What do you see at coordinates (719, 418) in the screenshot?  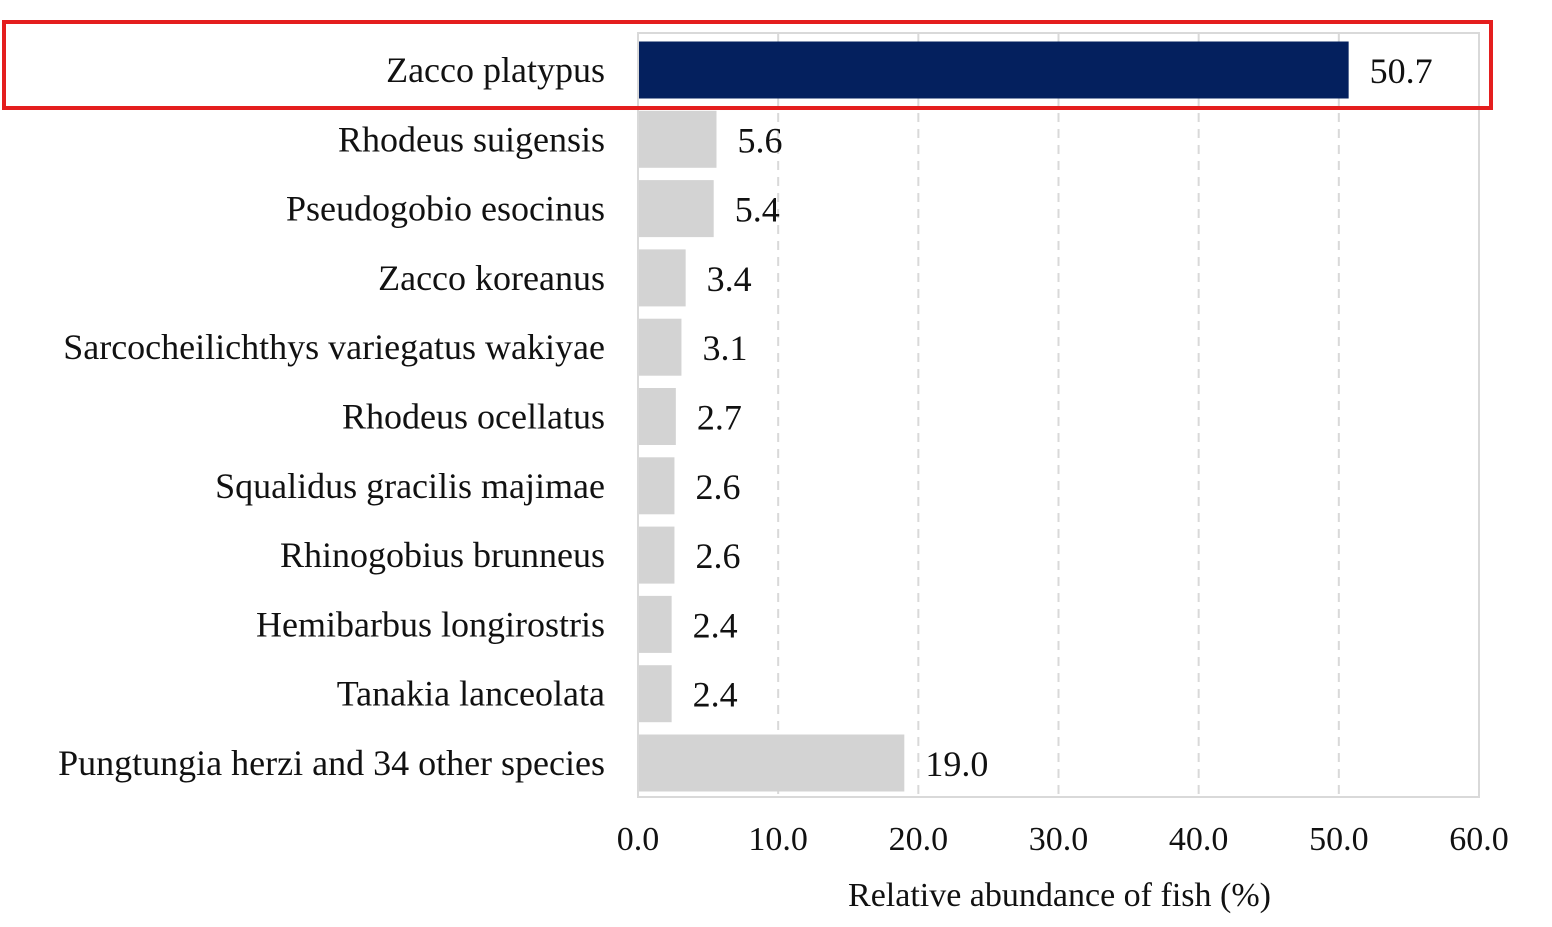 I see `data-label-5: 2.7` at bounding box center [719, 418].